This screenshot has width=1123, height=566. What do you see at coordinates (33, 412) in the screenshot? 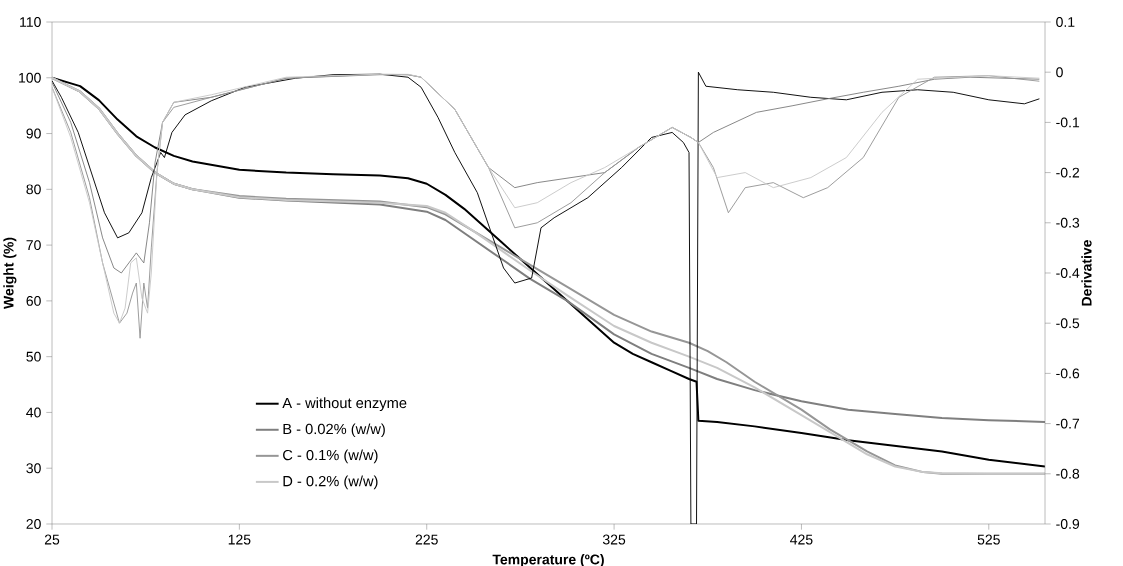
I see `y-tick-label: 40` at bounding box center [33, 412].